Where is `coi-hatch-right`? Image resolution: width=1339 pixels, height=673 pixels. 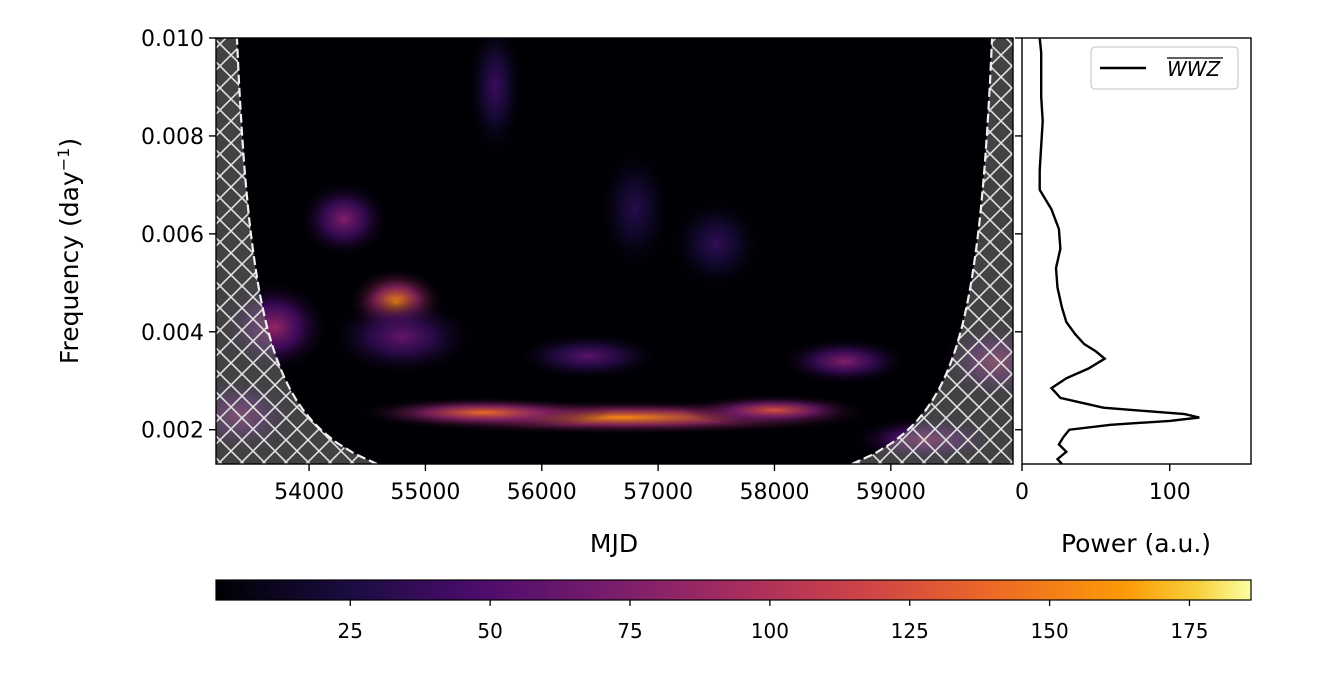 coi-hatch-right is located at coordinates (932, 251).